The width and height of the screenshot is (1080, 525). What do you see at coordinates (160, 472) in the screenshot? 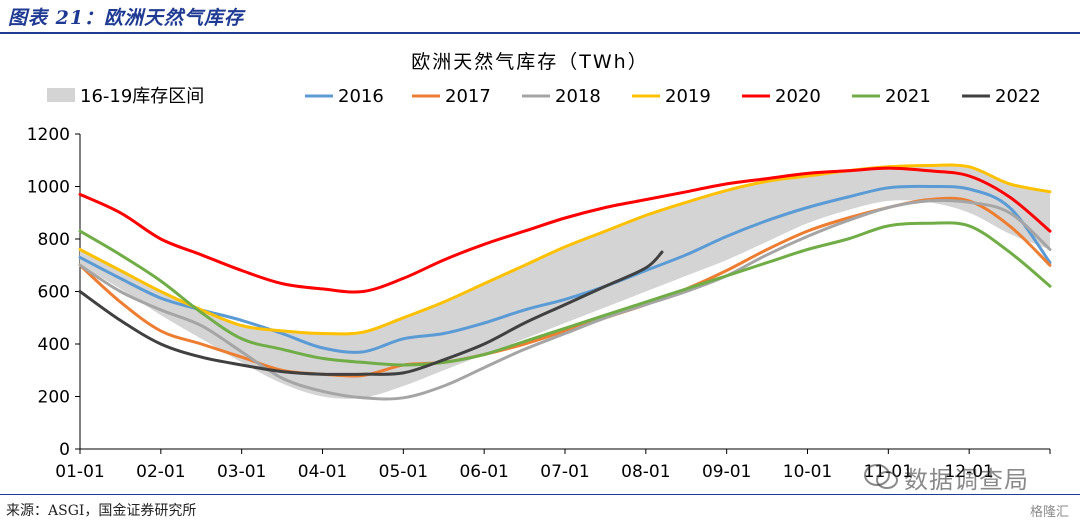
I see `x-tick-label: 02-01` at bounding box center [160, 472].